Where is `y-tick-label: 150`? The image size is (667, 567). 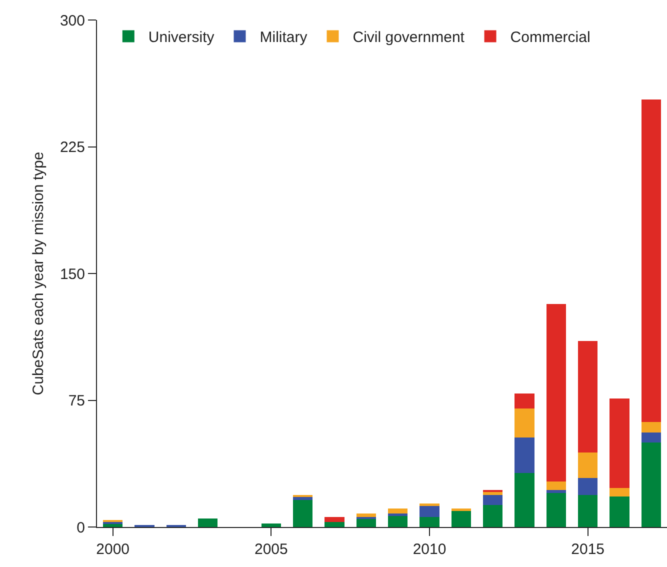 y-tick-label: 150 is located at coordinates (72, 274).